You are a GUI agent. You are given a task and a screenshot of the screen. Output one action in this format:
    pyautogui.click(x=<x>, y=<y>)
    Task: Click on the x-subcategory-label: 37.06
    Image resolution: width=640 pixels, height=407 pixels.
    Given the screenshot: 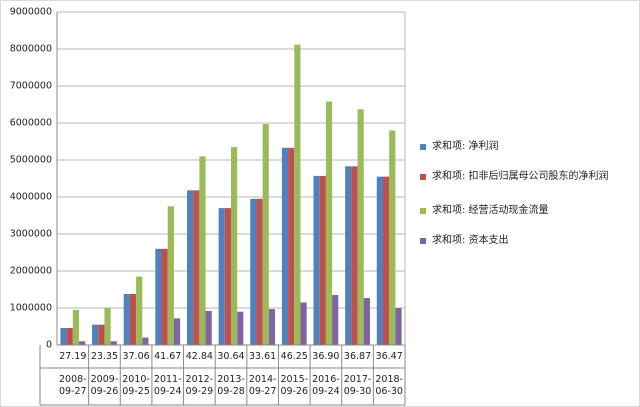 What is the action you would take?
    pyautogui.click(x=136, y=356)
    